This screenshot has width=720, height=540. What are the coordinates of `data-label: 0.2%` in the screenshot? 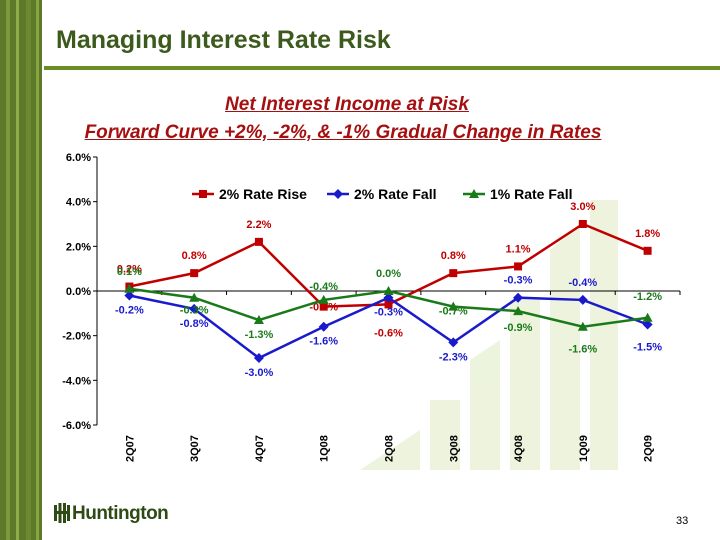 It's located at (129, 270).